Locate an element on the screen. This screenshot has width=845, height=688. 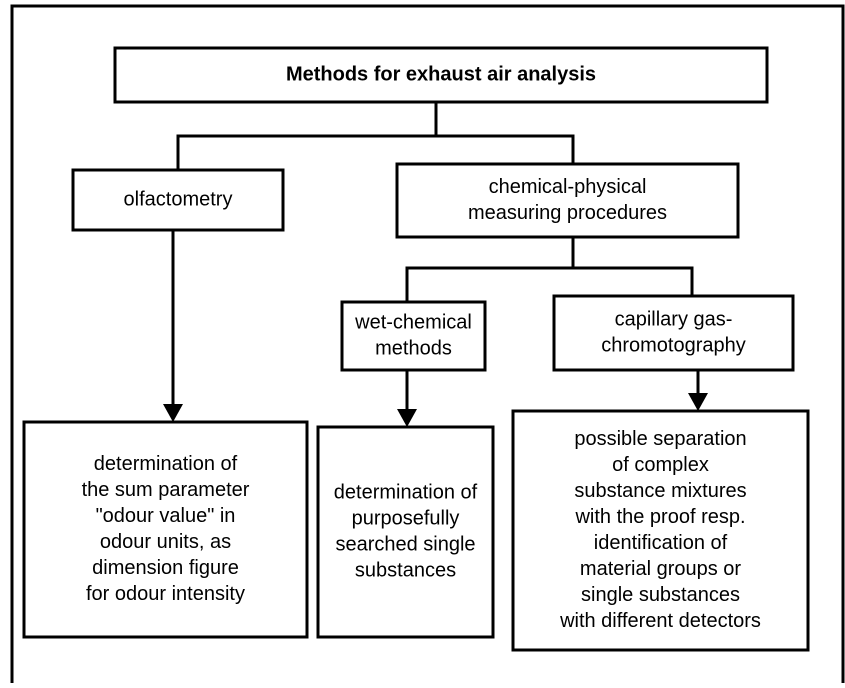
node-label: chromotography is located at coordinates (673, 345).